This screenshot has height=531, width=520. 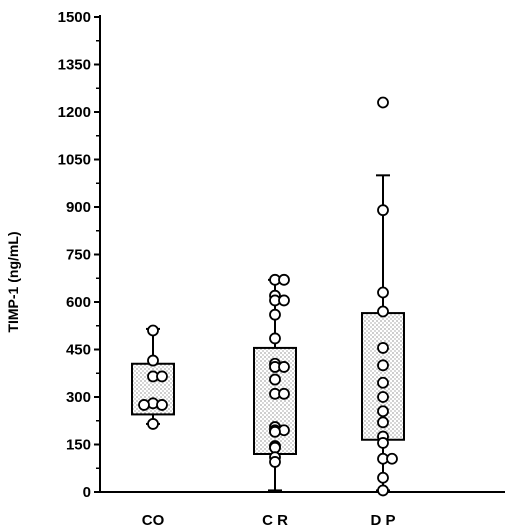 I want to click on y-tick-label: 1200, so click(x=74, y=112).